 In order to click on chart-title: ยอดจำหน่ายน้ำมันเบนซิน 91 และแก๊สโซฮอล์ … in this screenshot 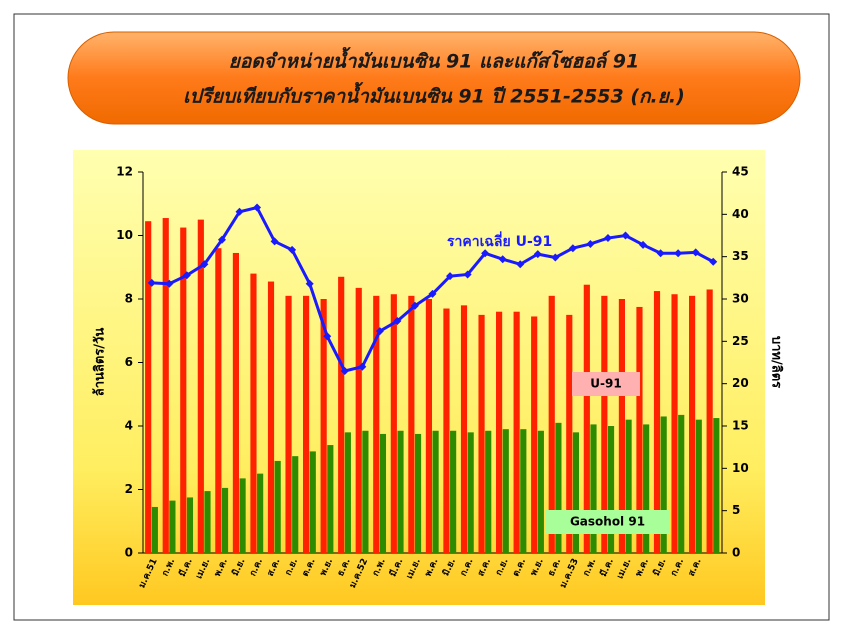, I will do `click(434, 60)`.